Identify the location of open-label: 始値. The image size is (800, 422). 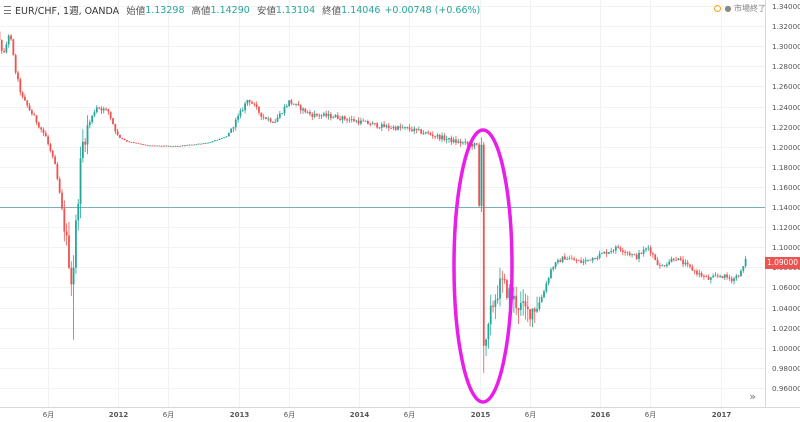
(136, 11).